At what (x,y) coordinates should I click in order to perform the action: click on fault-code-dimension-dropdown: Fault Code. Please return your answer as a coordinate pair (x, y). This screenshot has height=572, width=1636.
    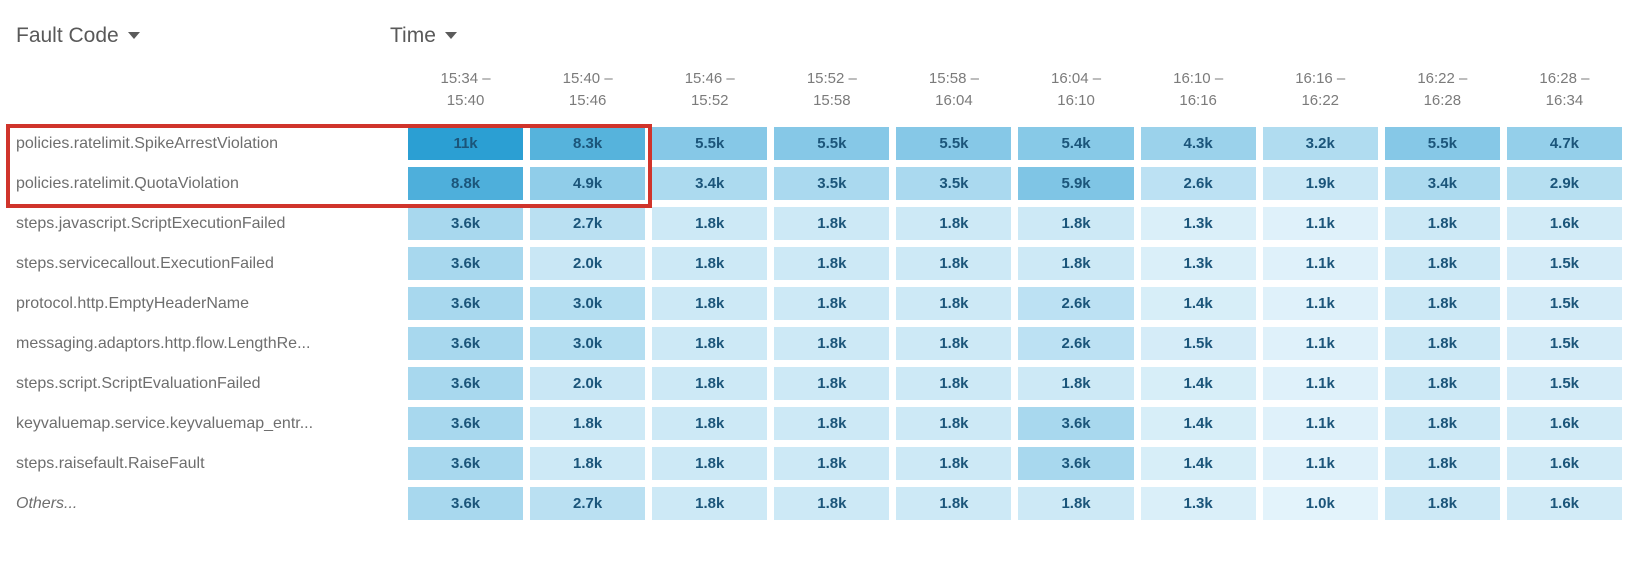
    Looking at the image, I should click on (78, 36).